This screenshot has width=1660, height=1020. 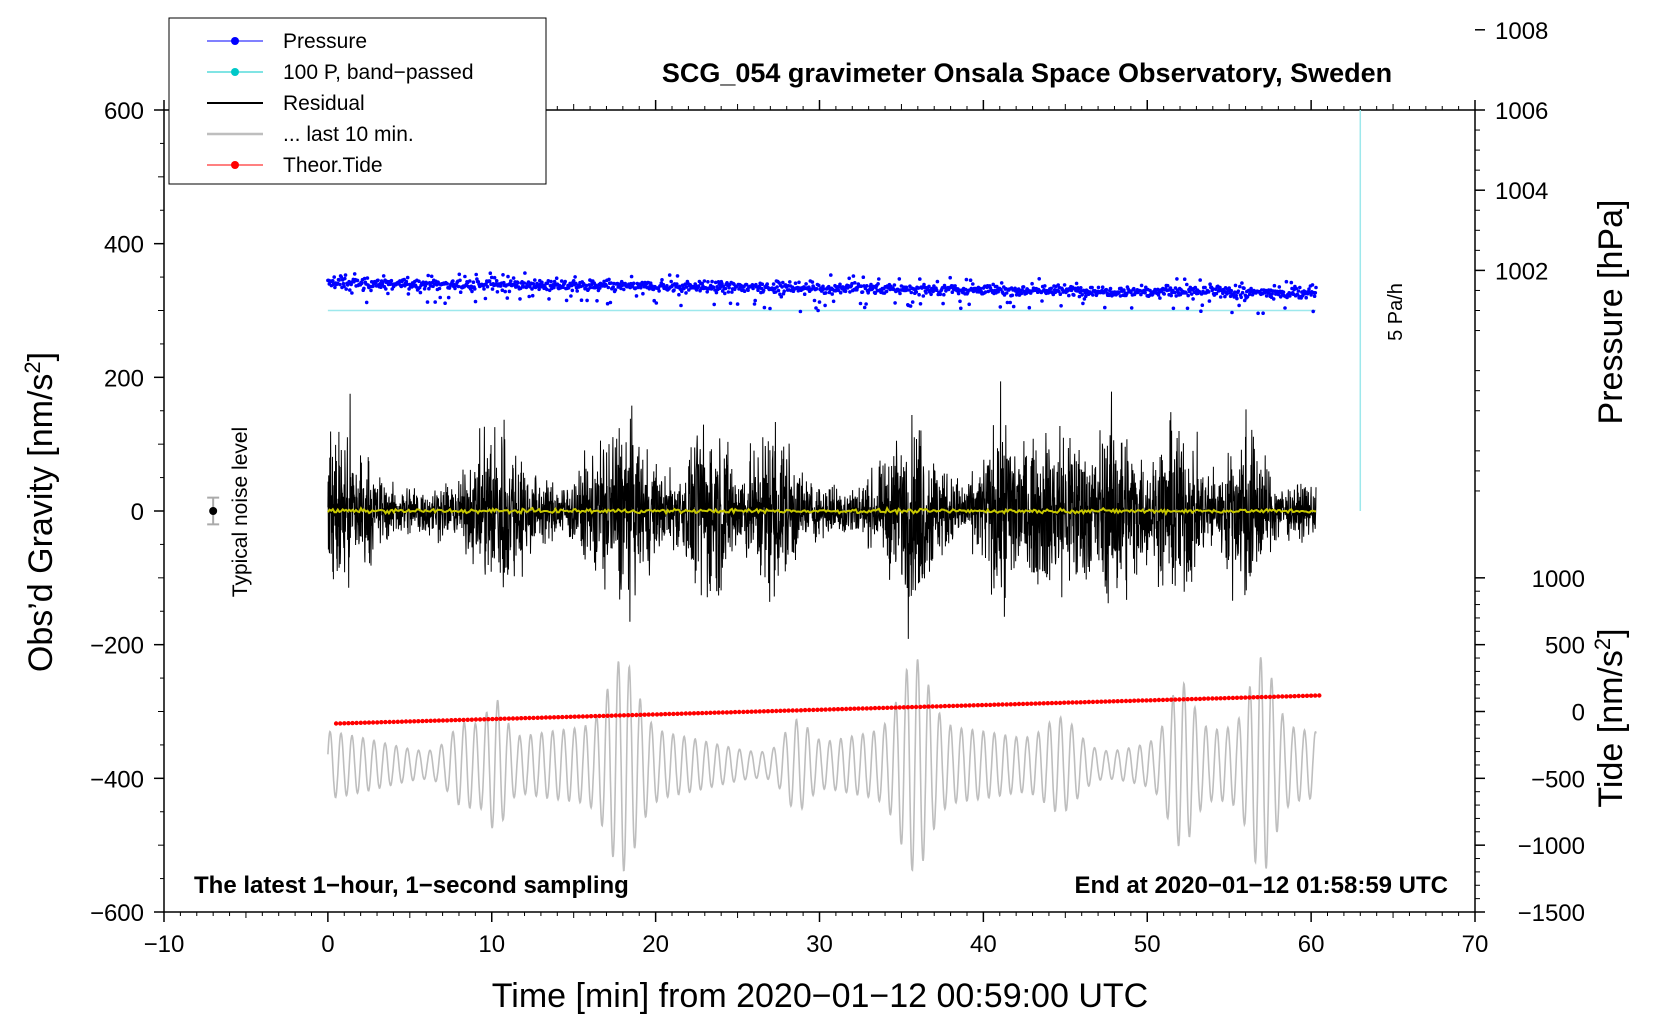 What do you see at coordinates (411, 885) in the screenshot?
I see `sampling-note: The latest 1−hour, 1−second sampling` at bounding box center [411, 885].